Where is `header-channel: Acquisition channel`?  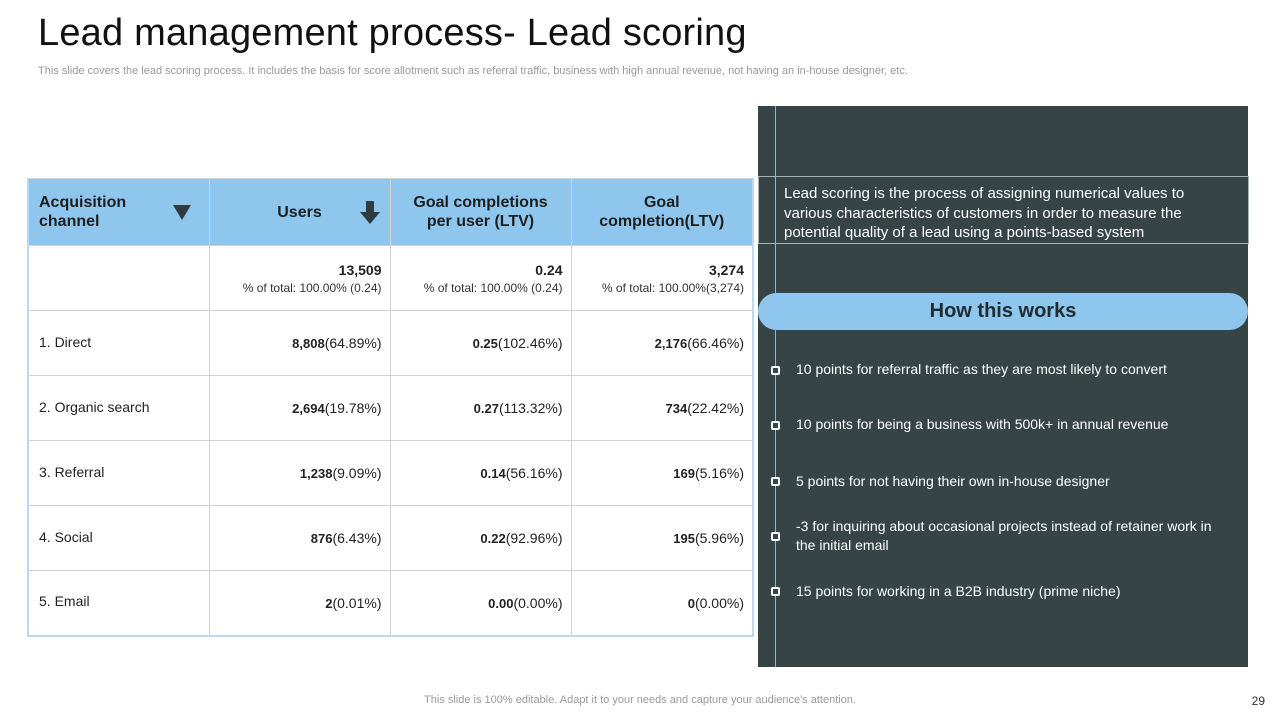 header-channel: Acquisition channel is located at coordinates (118, 212).